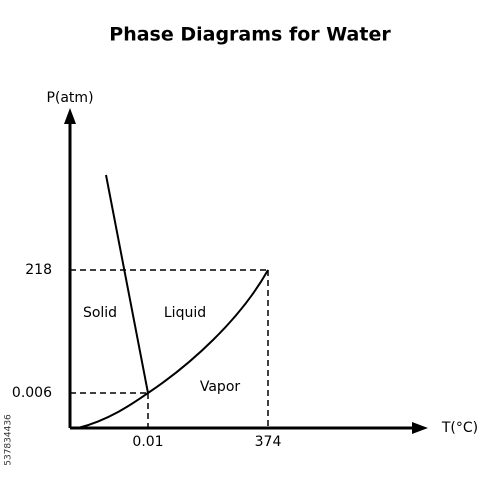  What do you see at coordinates (250, 35) in the screenshot?
I see `title: Phase Diagrams for Water` at bounding box center [250, 35].